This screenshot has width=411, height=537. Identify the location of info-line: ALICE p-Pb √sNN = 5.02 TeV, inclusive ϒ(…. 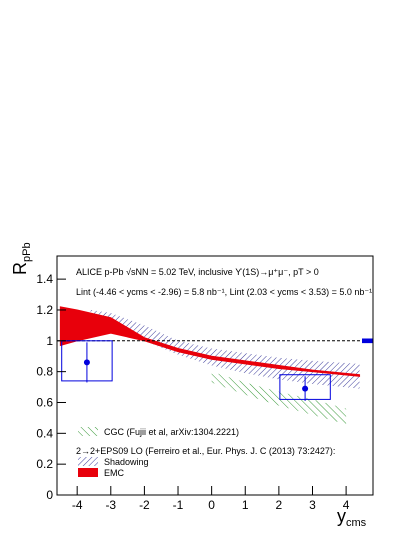
(197, 272).